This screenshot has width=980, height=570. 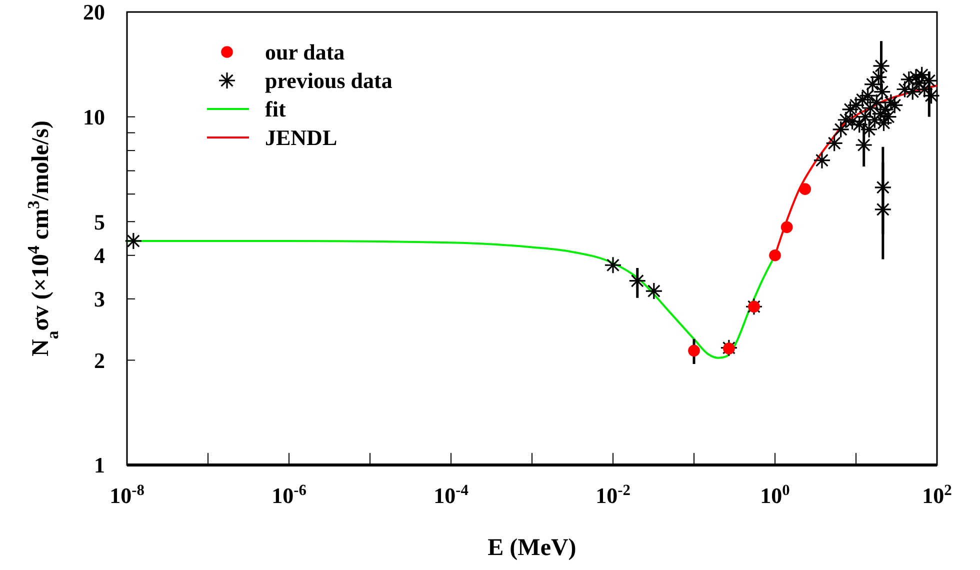 What do you see at coordinates (289, 495) in the screenshot?
I see `x-tick-label: 10$^{-6}$` at bounding box center [289, 495].